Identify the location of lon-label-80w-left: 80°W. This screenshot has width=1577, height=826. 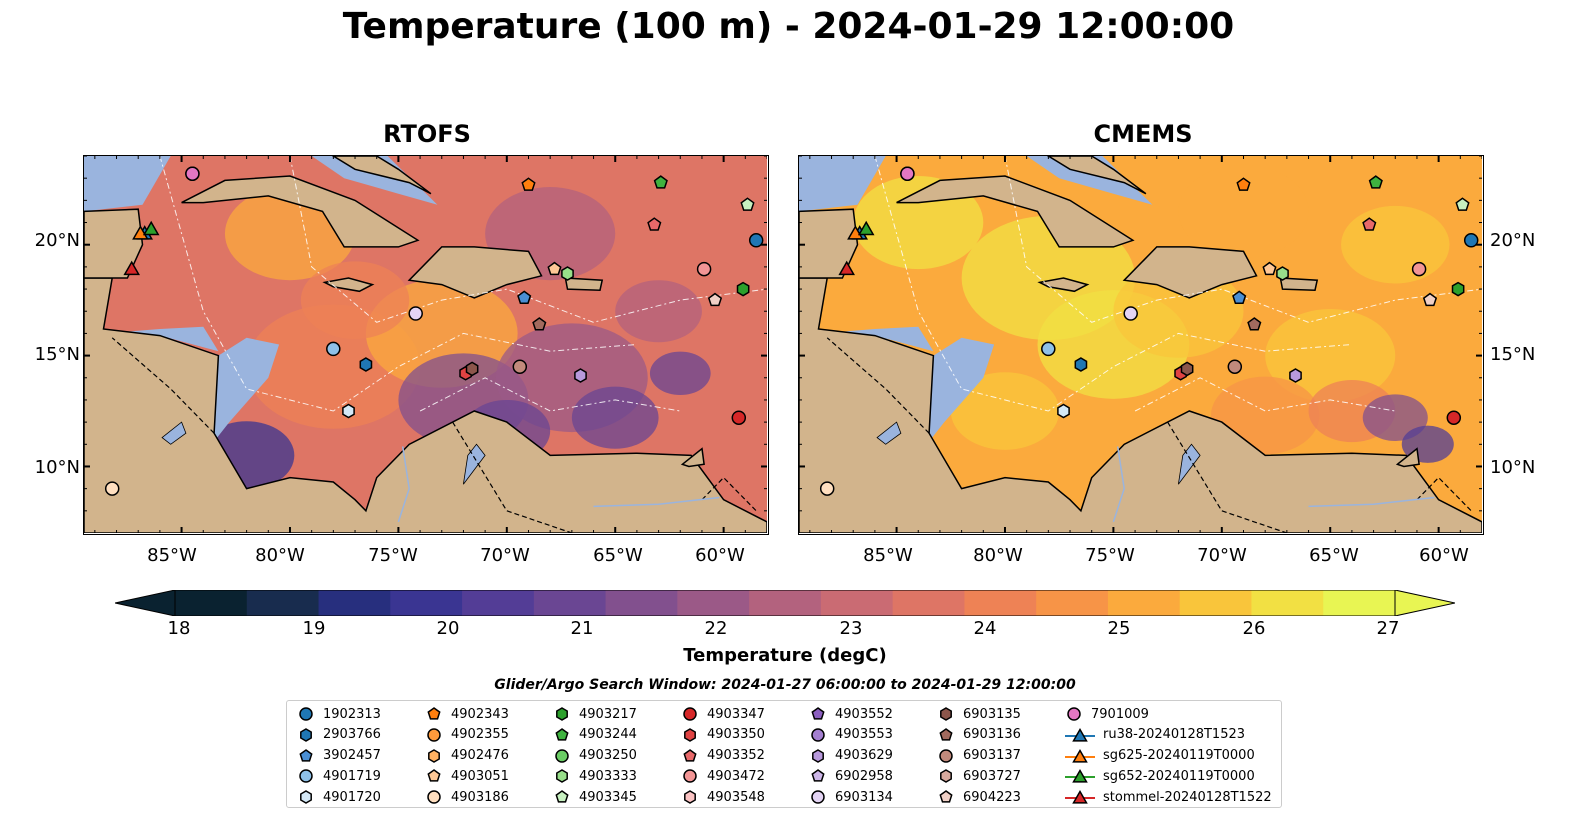
(280, 555).